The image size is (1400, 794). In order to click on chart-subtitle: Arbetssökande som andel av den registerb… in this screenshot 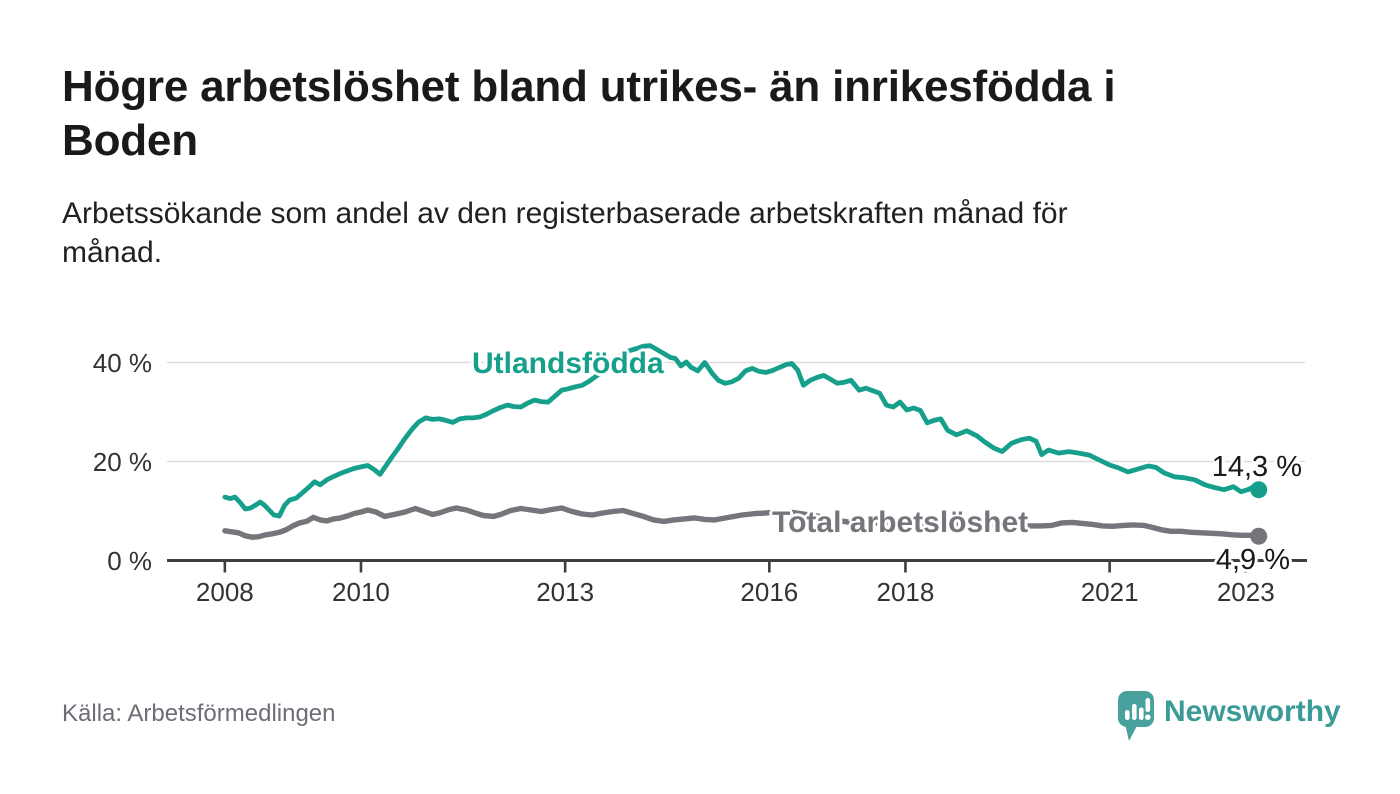, I will do `click(565, 233)`.